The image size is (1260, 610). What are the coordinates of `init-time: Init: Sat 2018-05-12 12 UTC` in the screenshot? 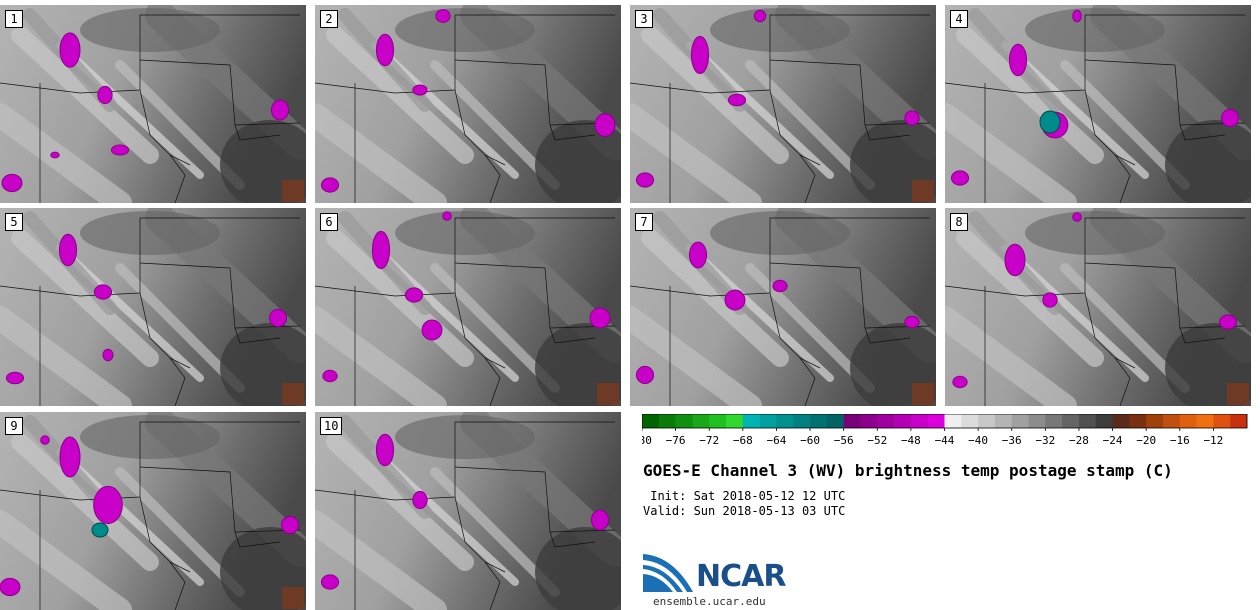 It's located at (744, 496).